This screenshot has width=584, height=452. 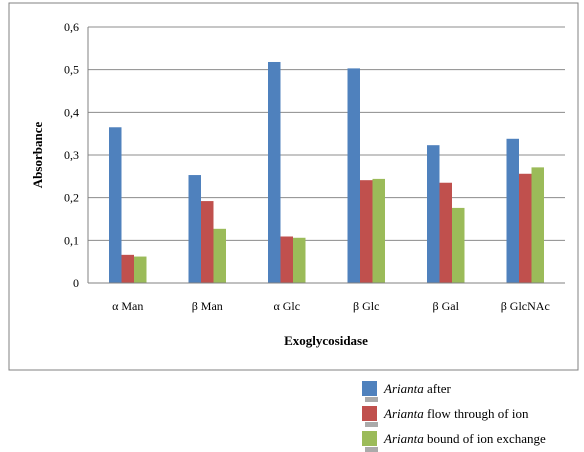 What do you see at coordinates (326, 340) in the screenshot?
I see `x-axis-title: Exoglycosidase` at bounding box center [326, 340].